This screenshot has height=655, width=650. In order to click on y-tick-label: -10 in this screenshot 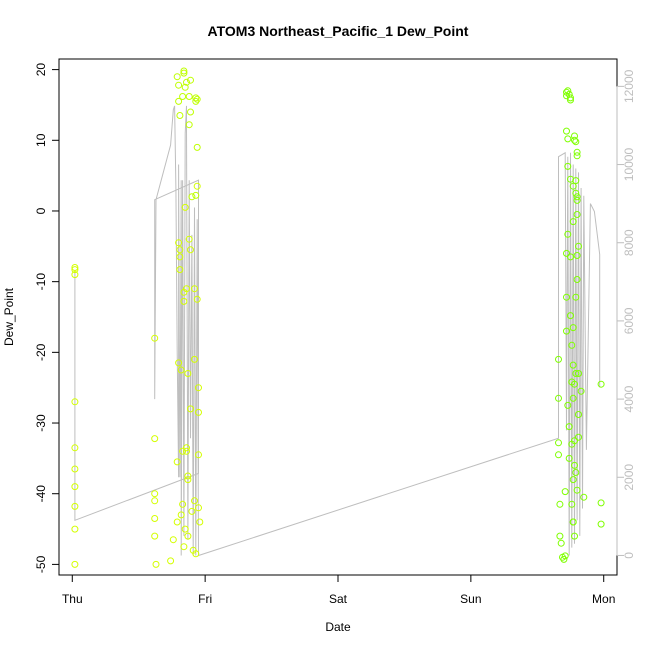, I will do `click(41, 282)`.